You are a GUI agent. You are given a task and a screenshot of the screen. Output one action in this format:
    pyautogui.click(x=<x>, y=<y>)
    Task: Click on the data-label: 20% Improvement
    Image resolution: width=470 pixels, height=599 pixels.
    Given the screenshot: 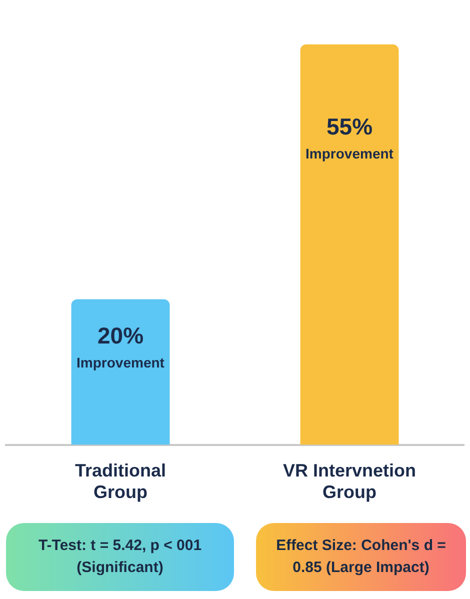 What is the action you would take?
    pyautogui.click(x=120, y=346)
    